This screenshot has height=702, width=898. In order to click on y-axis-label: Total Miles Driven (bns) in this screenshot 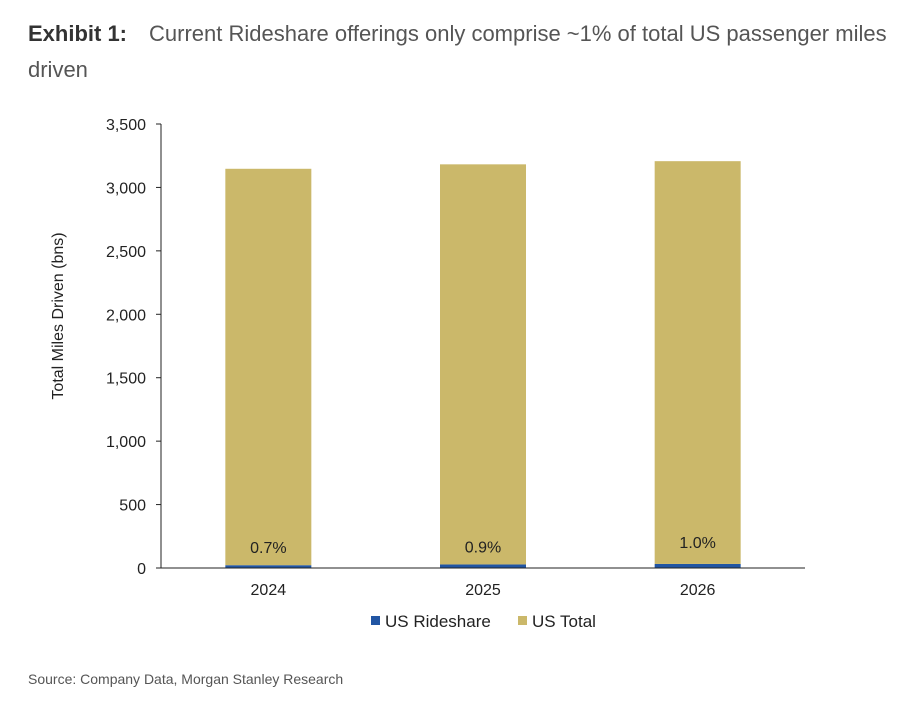, I will do `click(58, 315)`.